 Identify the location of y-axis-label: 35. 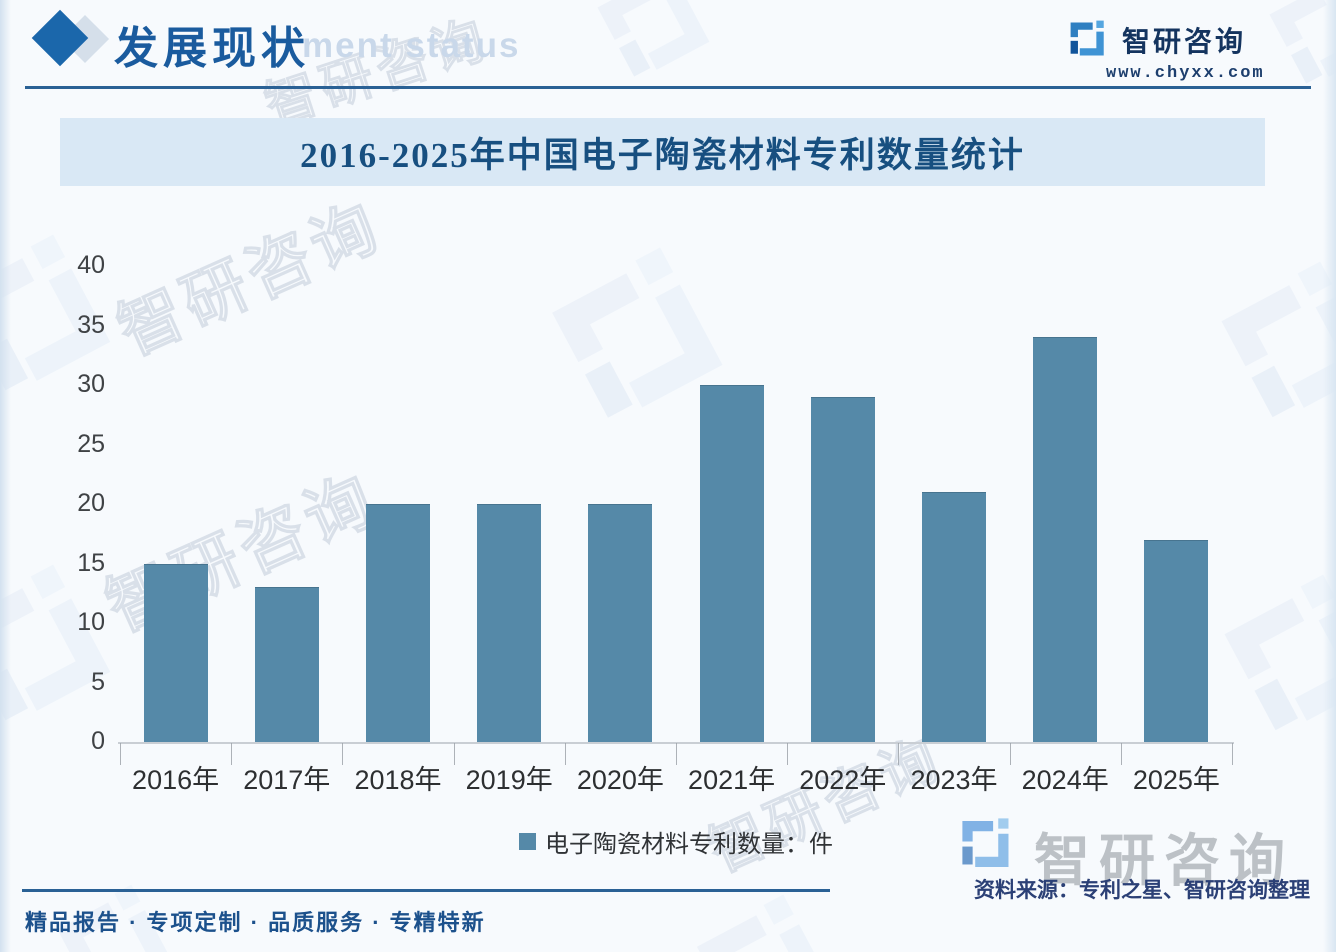
(91, 324).